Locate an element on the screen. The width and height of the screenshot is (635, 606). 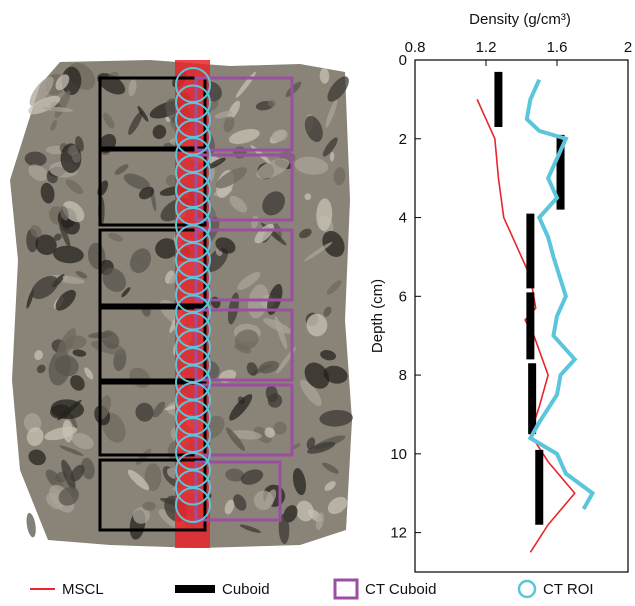
legend: MSCL Cuboid CT Cuboid CT ROI is located at coordinates (312, 589).